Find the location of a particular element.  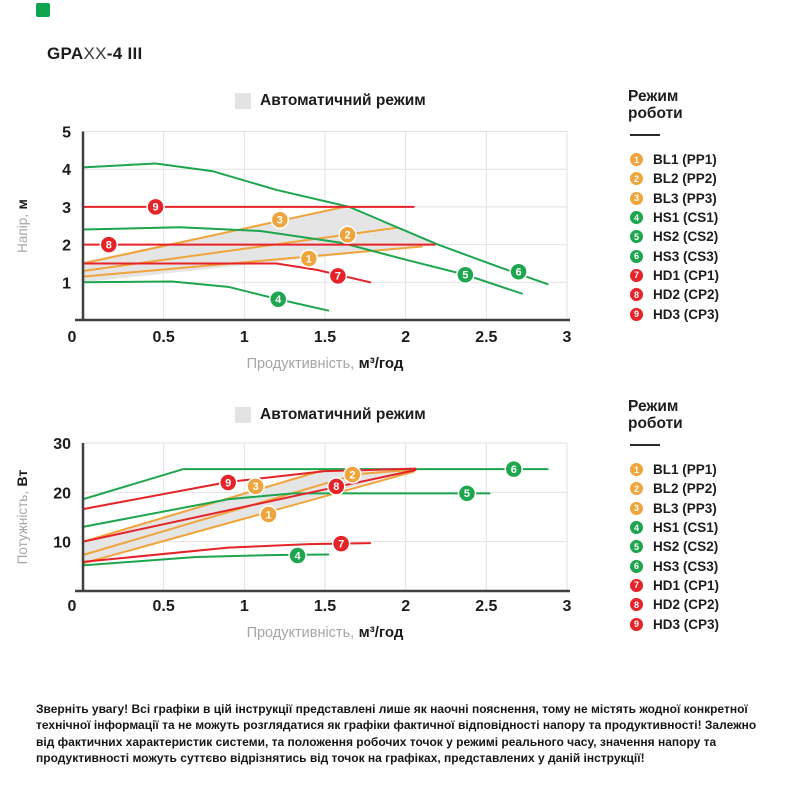

curve-marker-9: 9 is located at coordinates (228, 482).